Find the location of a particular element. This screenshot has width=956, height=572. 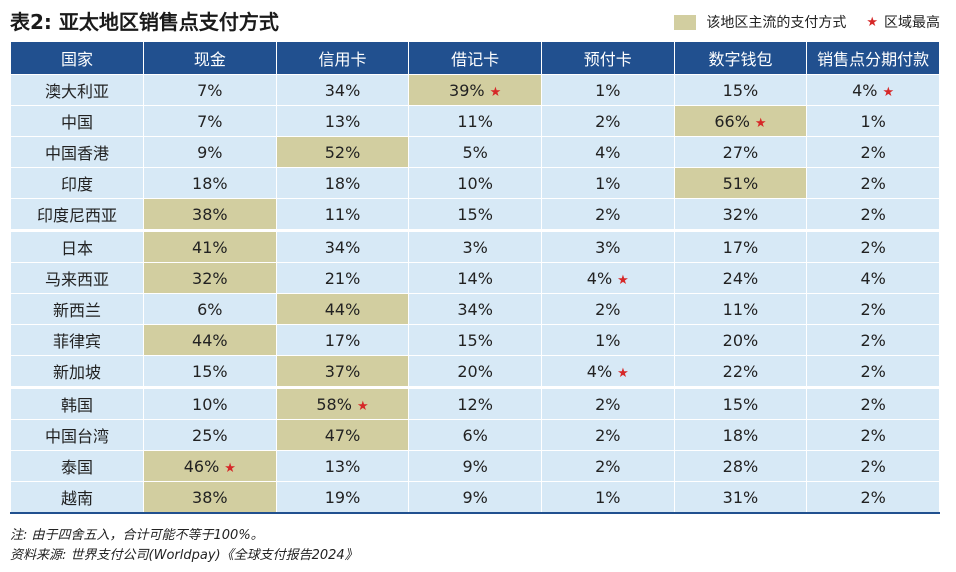

cell: 14% is located at coordinates (475, 278).